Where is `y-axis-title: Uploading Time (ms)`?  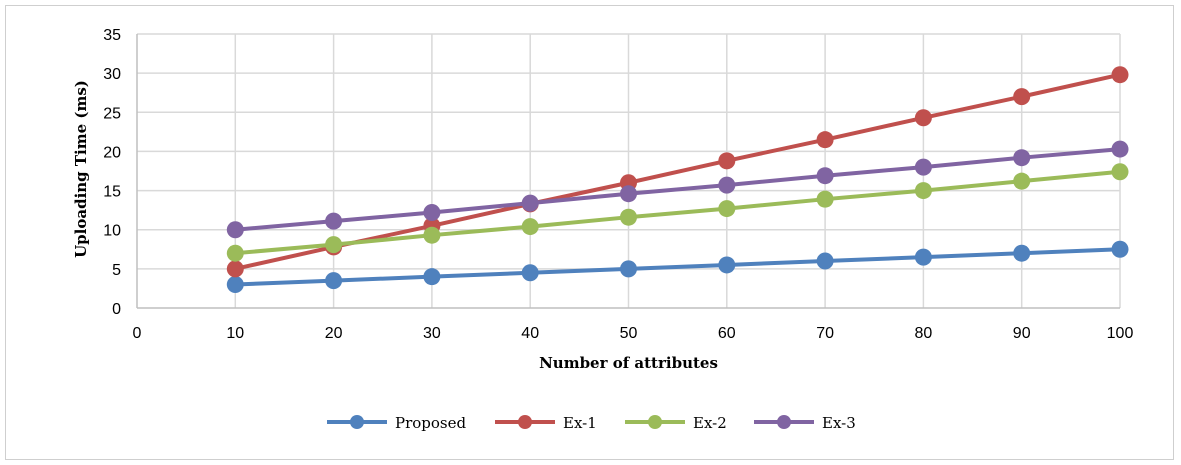 y-axis-title: Uploading Time (ms) is located at coordinates (81, 169).